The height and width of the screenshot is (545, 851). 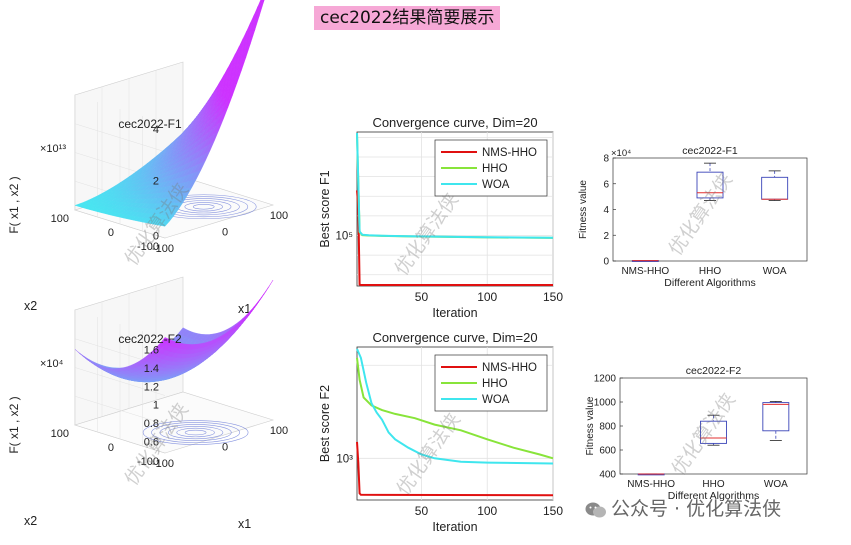 I want to click on watermark: 公众号 · 优化算法侠, so click(x=683, y=507).